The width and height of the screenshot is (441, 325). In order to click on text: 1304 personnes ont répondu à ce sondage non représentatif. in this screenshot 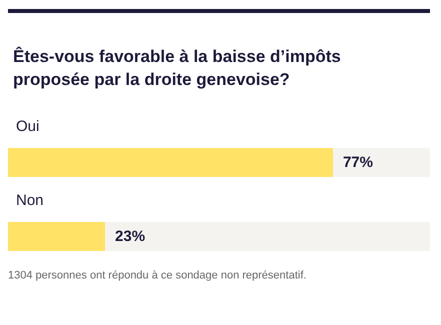, I will do `click(157, 276)`.